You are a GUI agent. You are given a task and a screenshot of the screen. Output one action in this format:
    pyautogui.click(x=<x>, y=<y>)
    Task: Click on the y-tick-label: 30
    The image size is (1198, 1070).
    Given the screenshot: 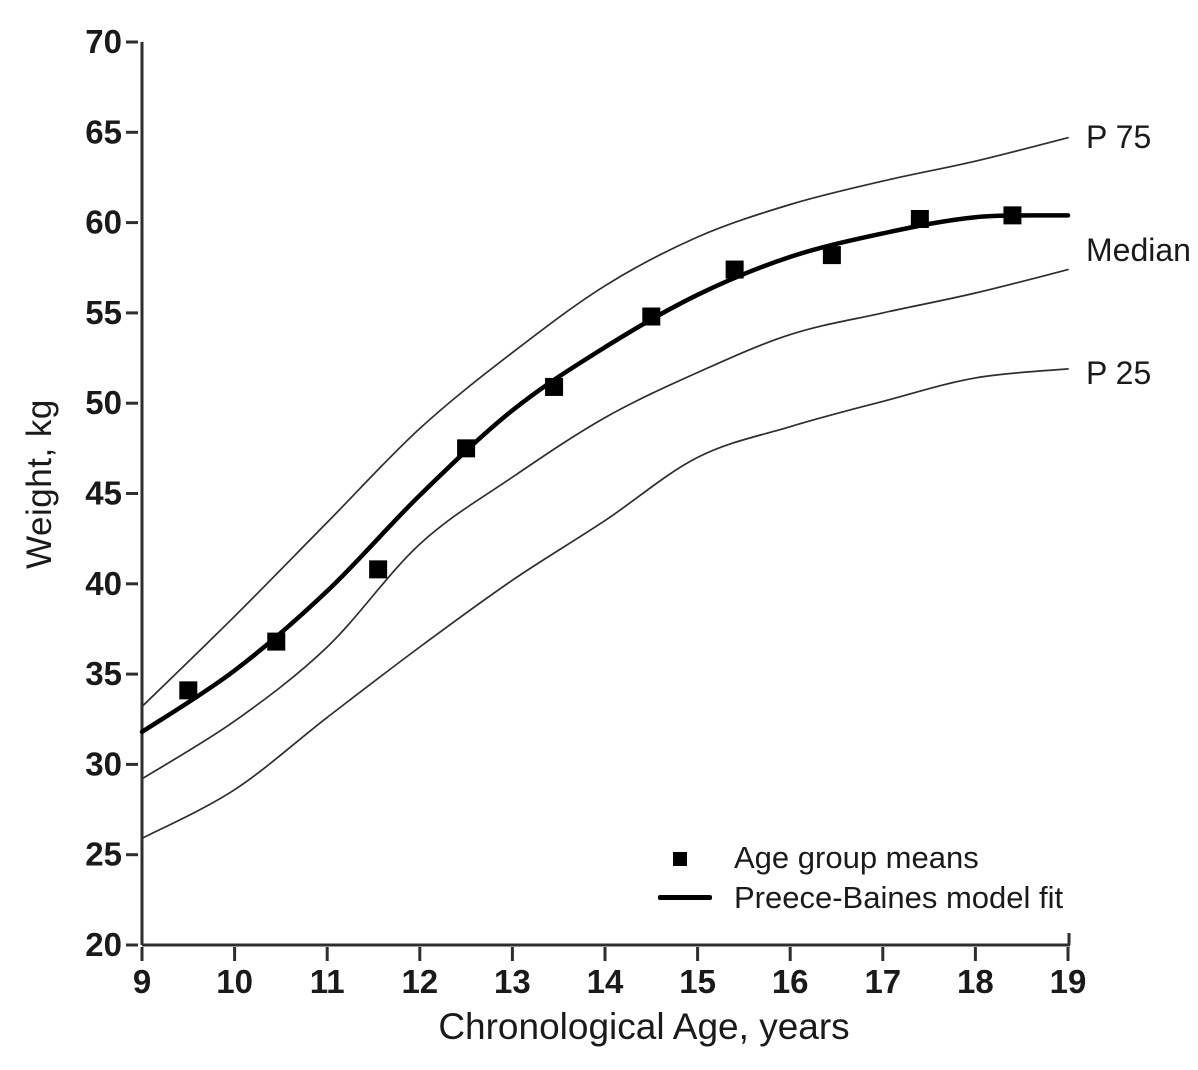 What is the action you would take?
    pyautogui.click(x=103, y=763)
    